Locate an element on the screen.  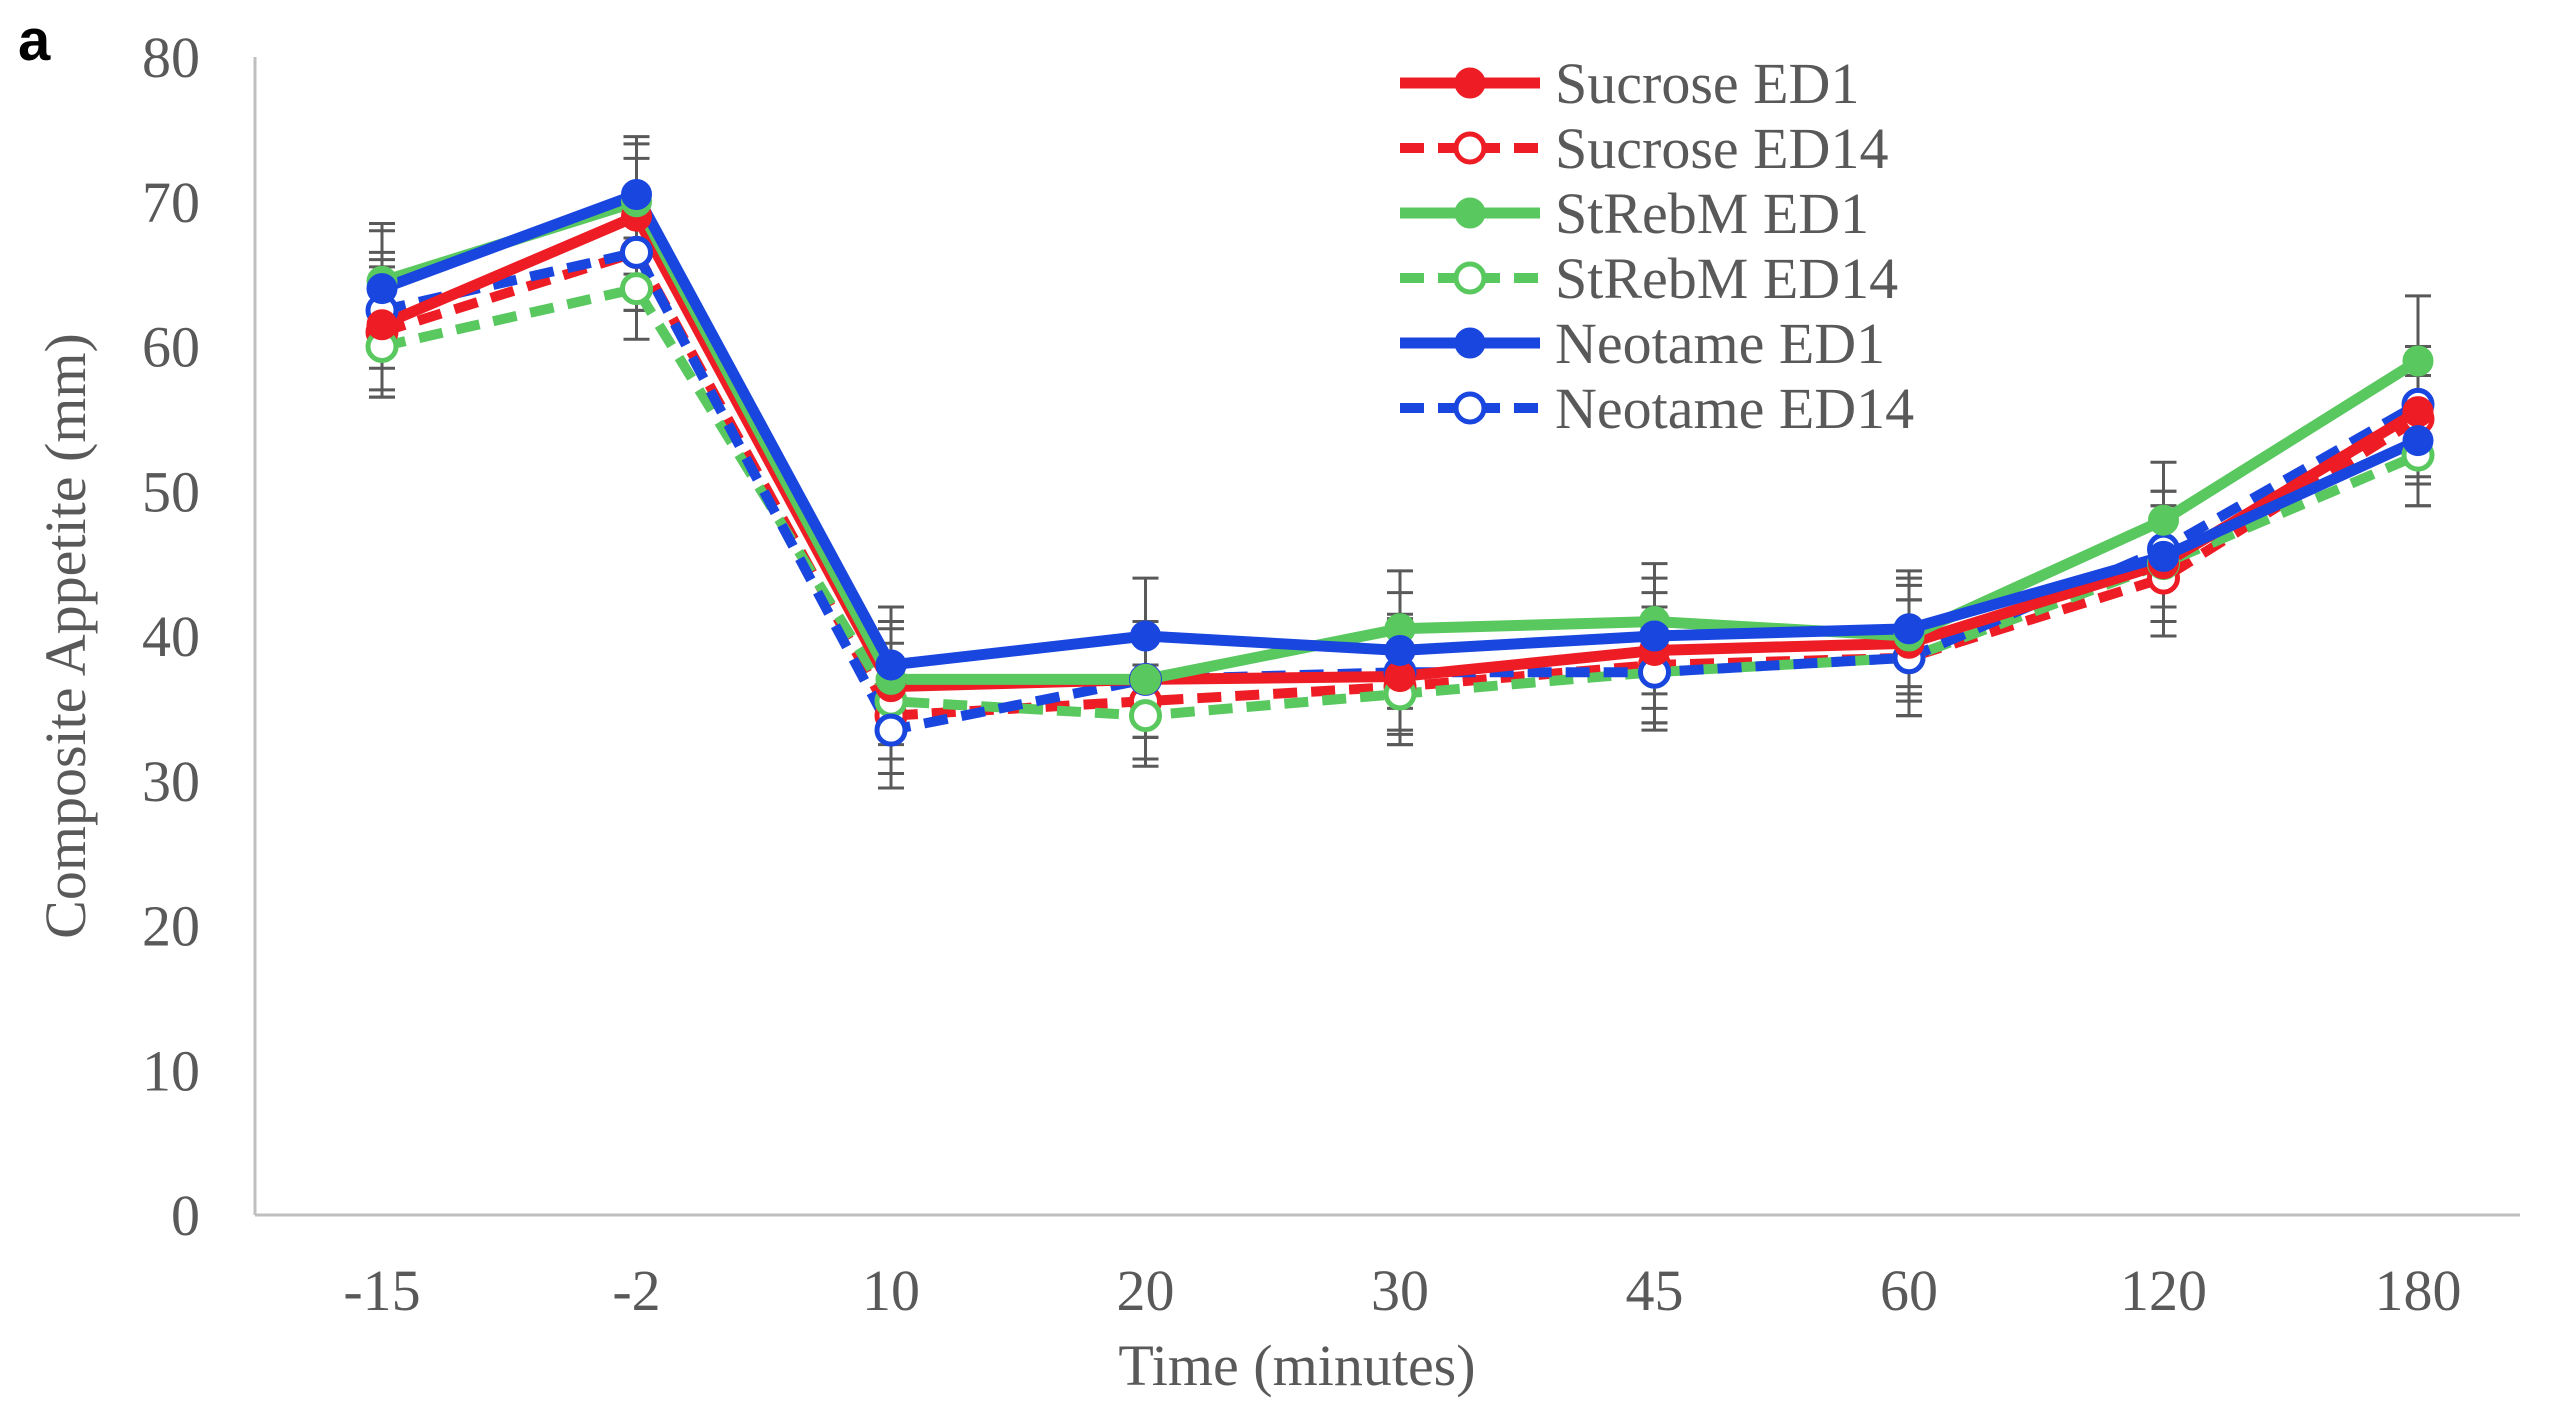
x-tick-label: 20 is located at coordinates (1146, 1290).